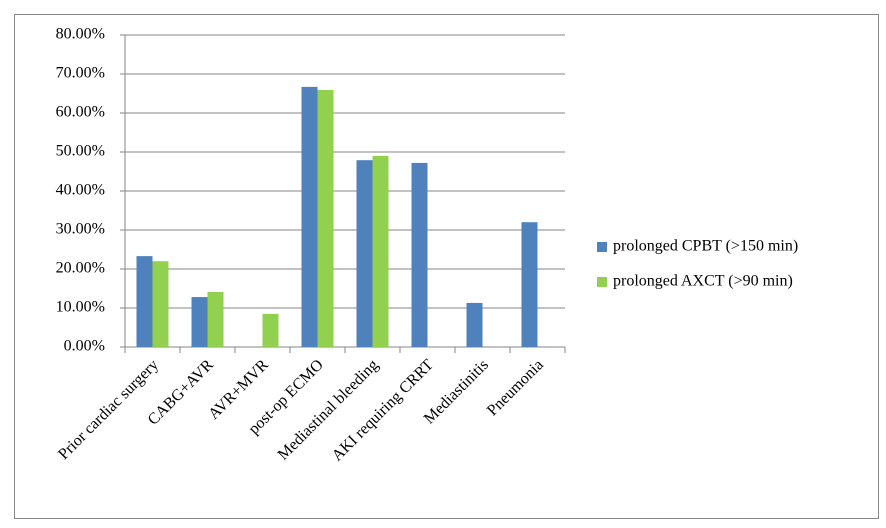  I want to click on y-tick-label: 30.00%, so click(80, 229).